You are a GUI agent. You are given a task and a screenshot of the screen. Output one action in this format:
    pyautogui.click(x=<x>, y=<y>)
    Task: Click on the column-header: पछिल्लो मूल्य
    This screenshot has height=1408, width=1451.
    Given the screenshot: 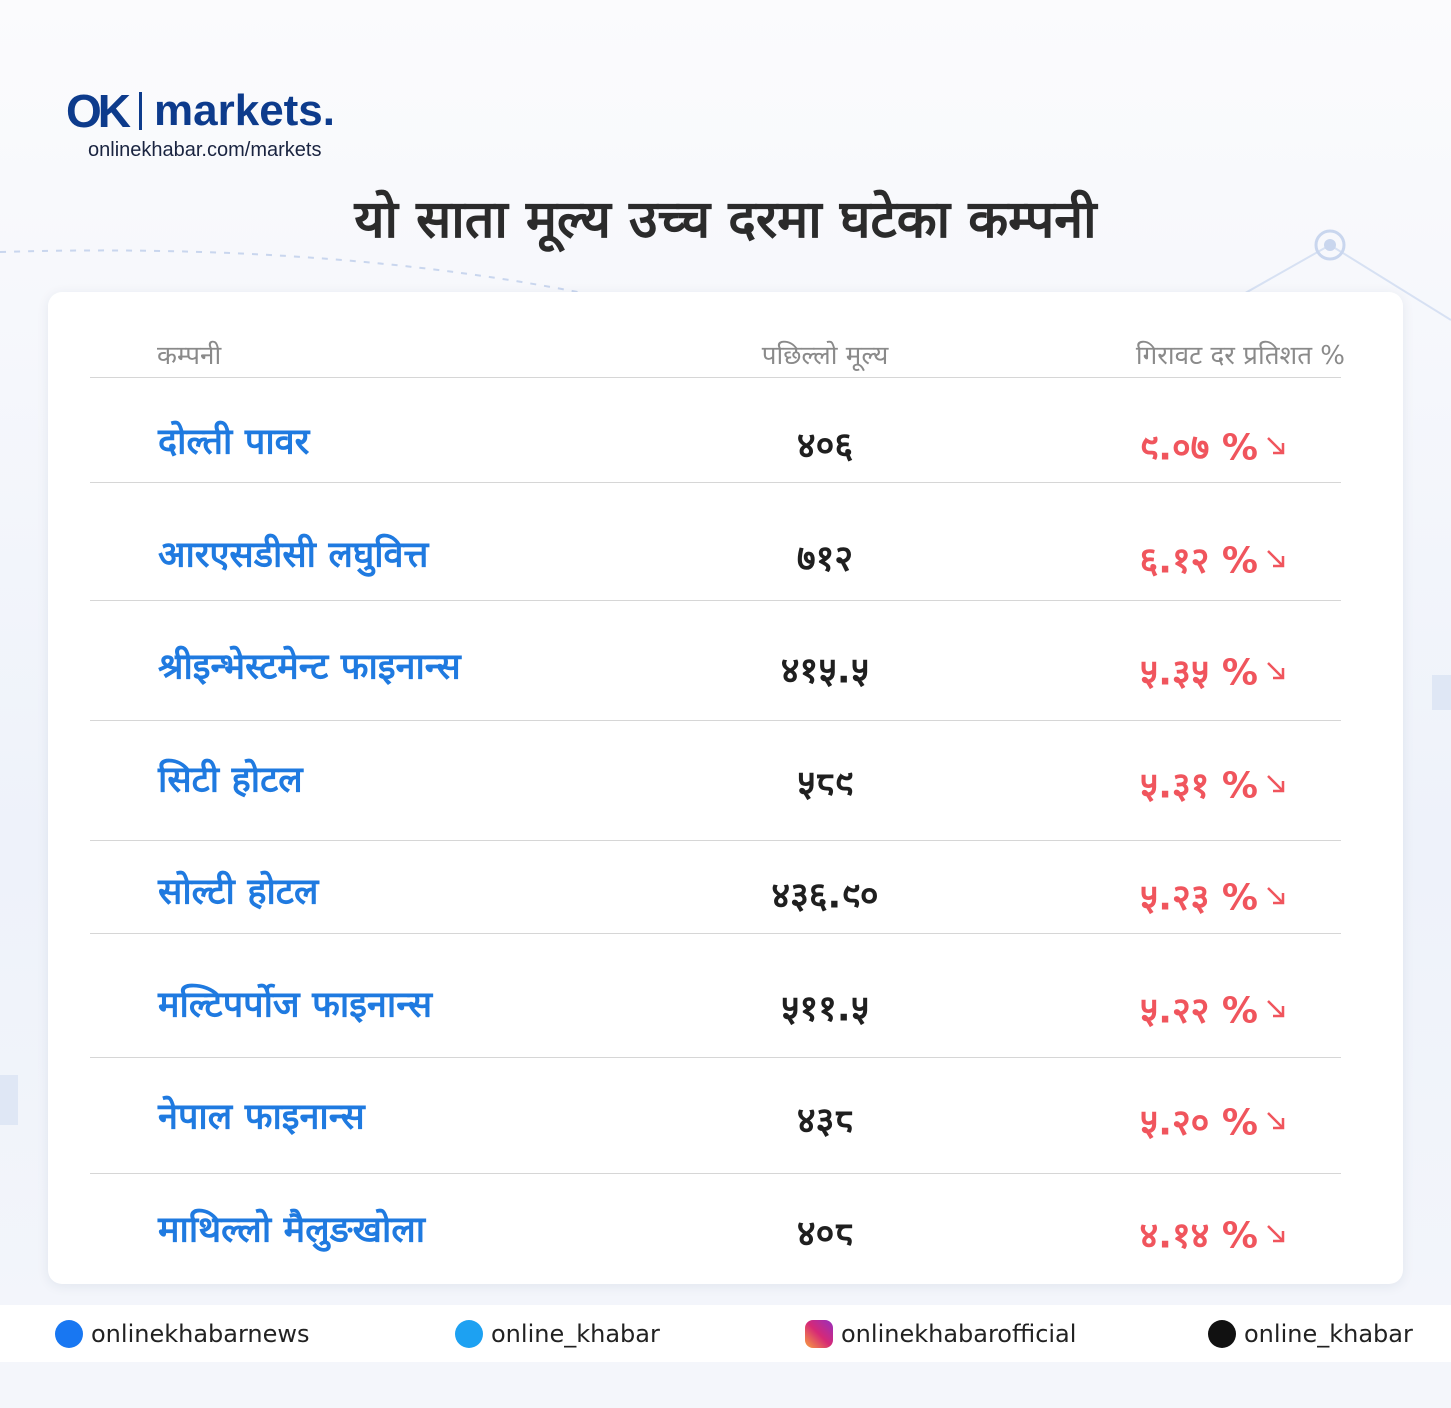 What is the action you would take?
    pyautogui.click(x=825, y=356)
    